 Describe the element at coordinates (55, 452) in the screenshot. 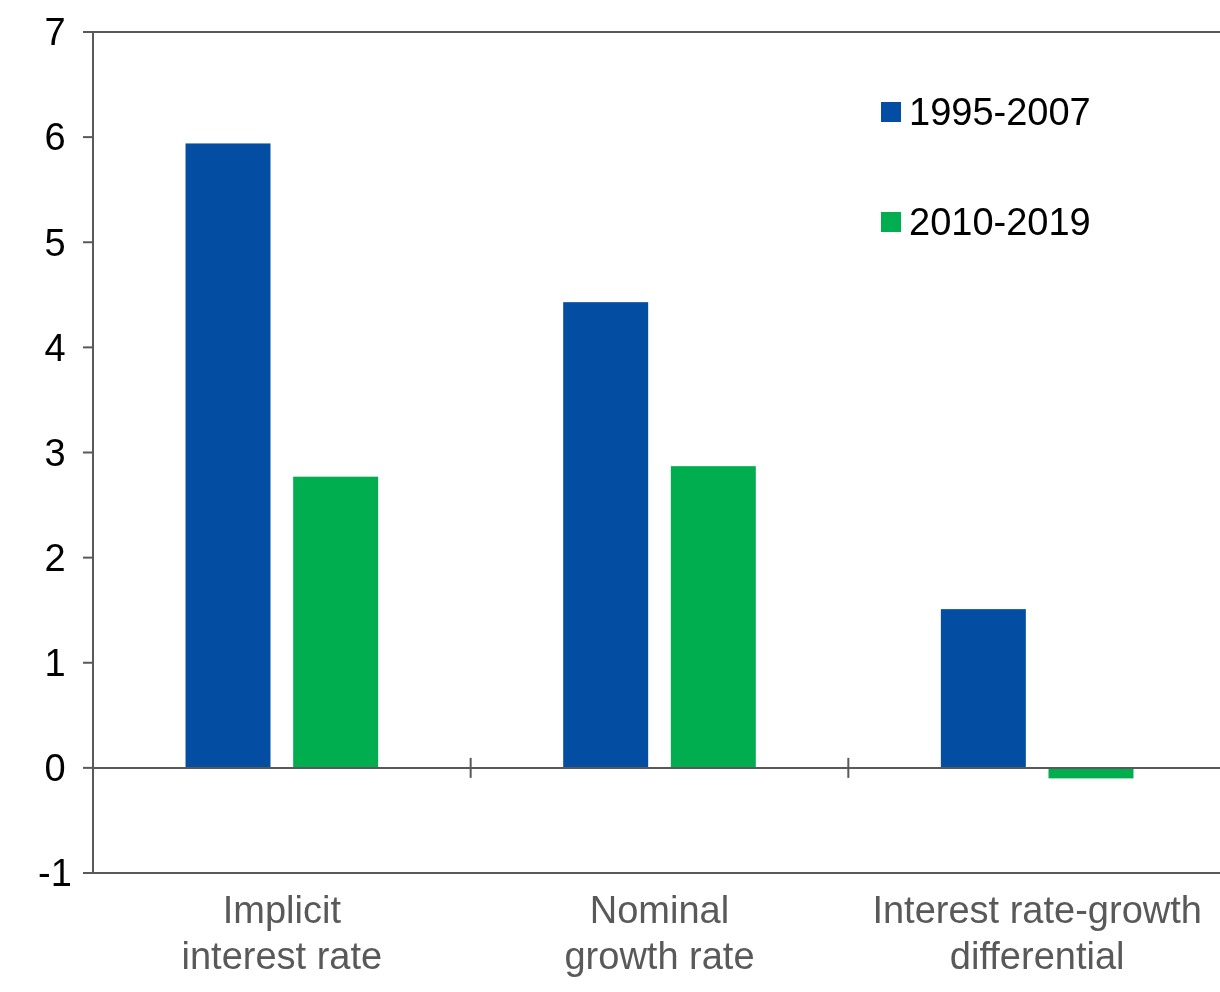

I see `y-tick-label: 3` at that location.